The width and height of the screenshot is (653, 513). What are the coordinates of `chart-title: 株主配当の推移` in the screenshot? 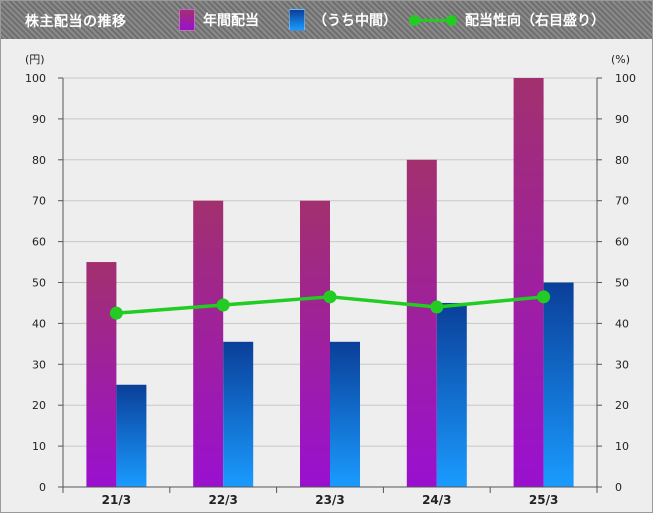 It's located at (76, 22).